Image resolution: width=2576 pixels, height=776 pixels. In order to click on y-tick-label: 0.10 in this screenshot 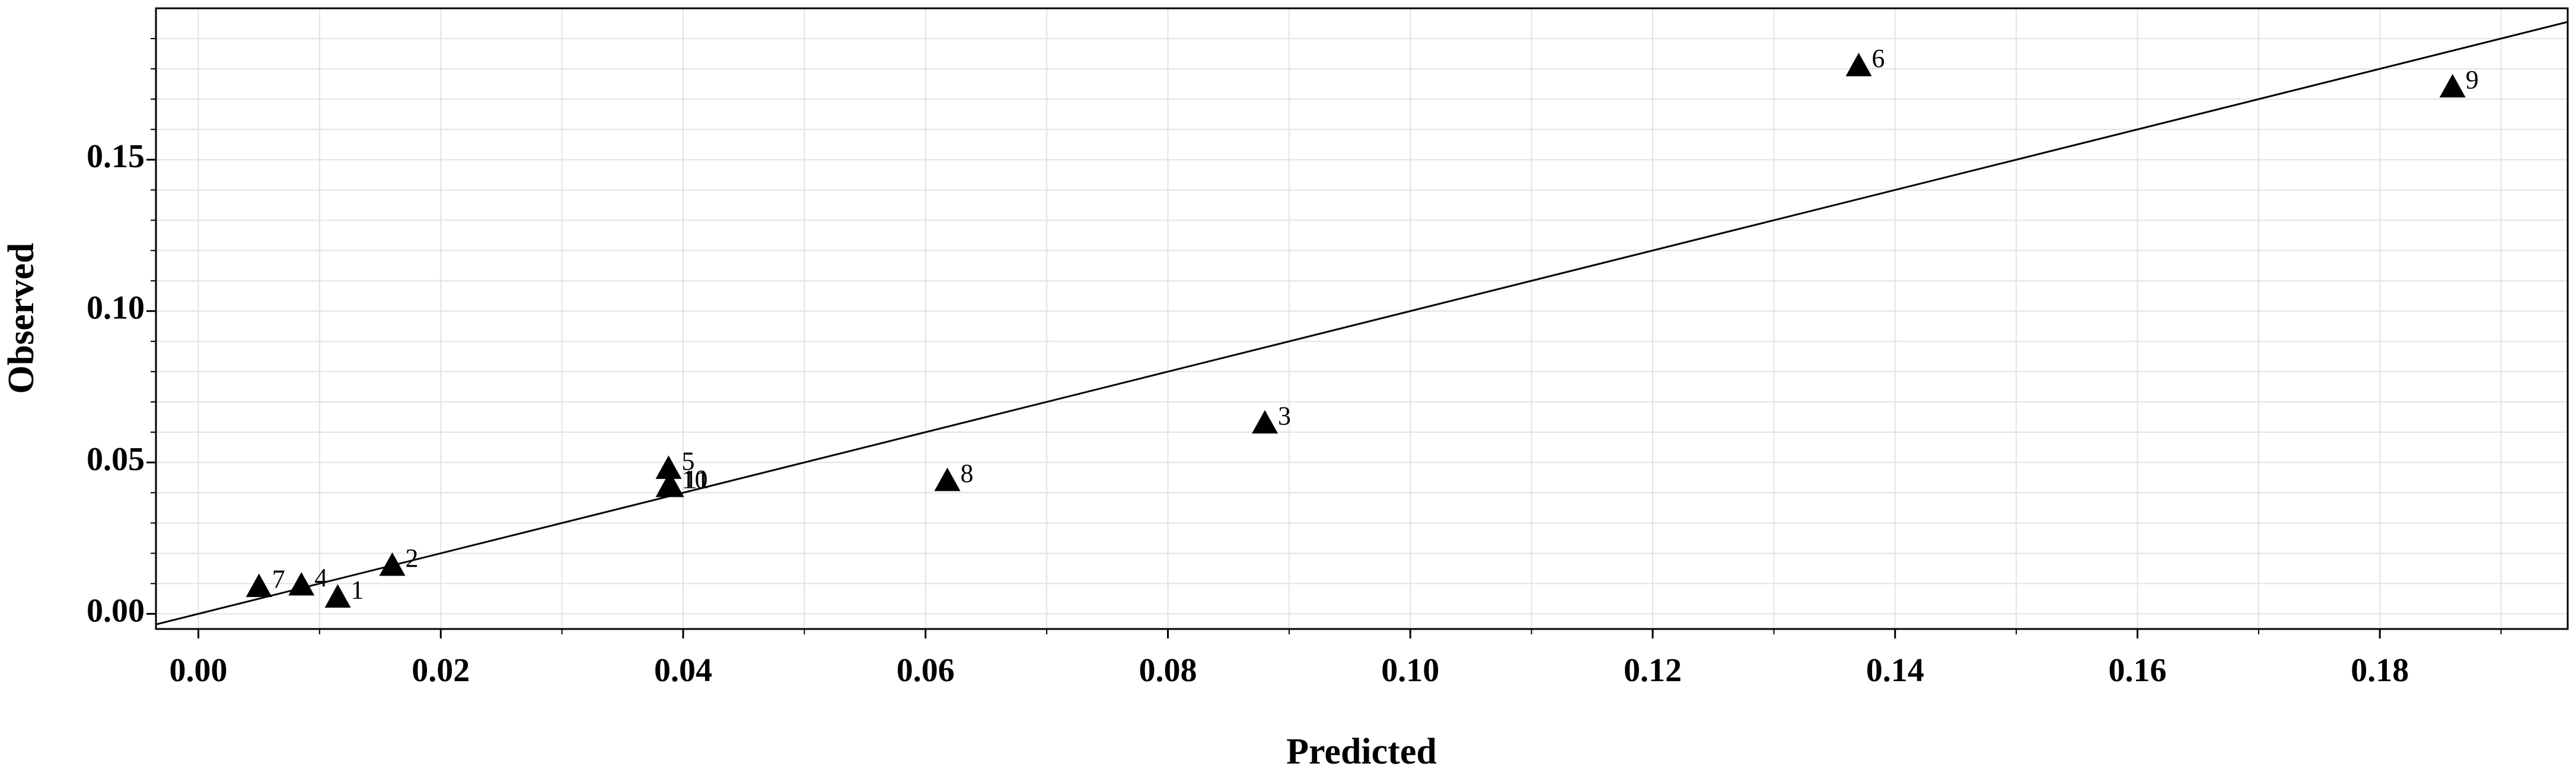, I will do `click(116, 309)`.